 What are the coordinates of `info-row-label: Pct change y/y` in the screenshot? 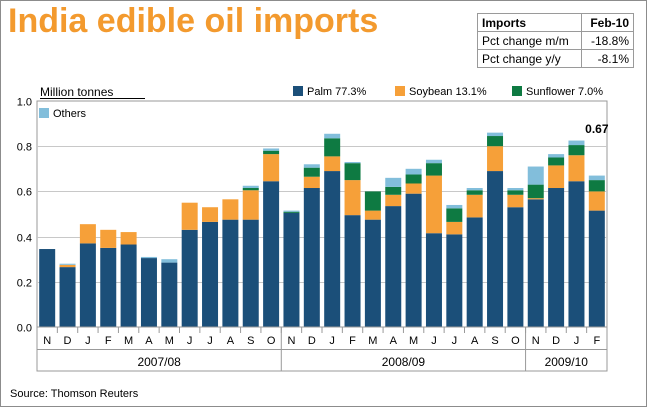 It's located at (529, 58).